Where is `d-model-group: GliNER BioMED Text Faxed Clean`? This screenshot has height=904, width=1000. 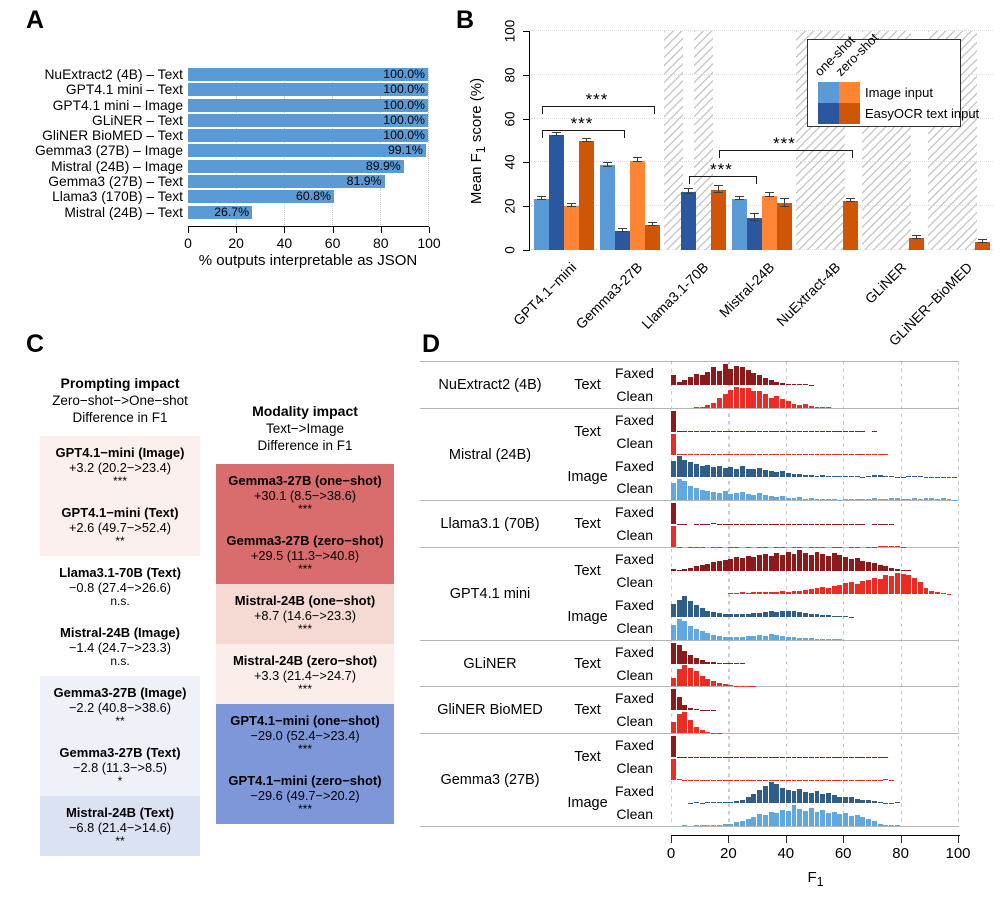 d-model-group: GliNER BioMED Text Faxed Clean is located at coordinates (689, 710).